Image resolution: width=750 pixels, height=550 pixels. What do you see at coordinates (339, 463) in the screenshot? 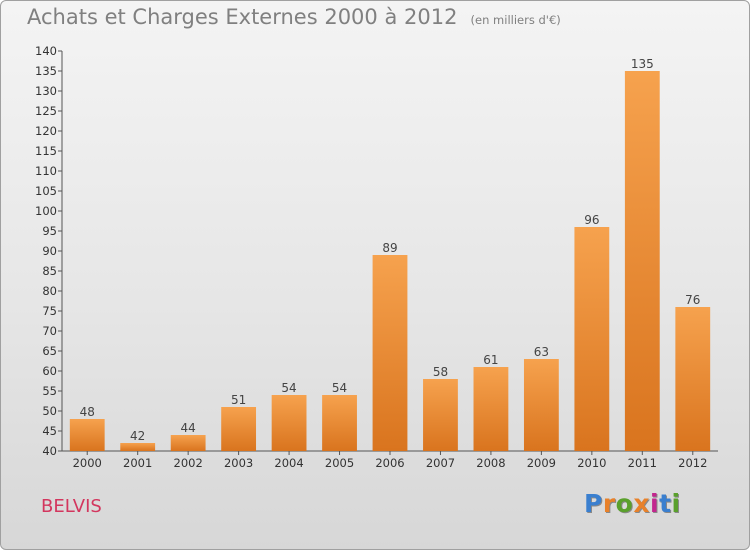
I see `x-tick-label: 2005` at bounding box center [339, 463].